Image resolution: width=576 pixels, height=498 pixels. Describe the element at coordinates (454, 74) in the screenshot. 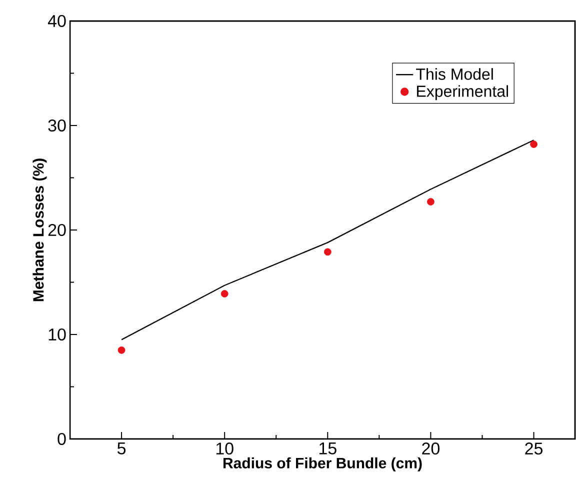

I see `legend-label: This Model` at that location.